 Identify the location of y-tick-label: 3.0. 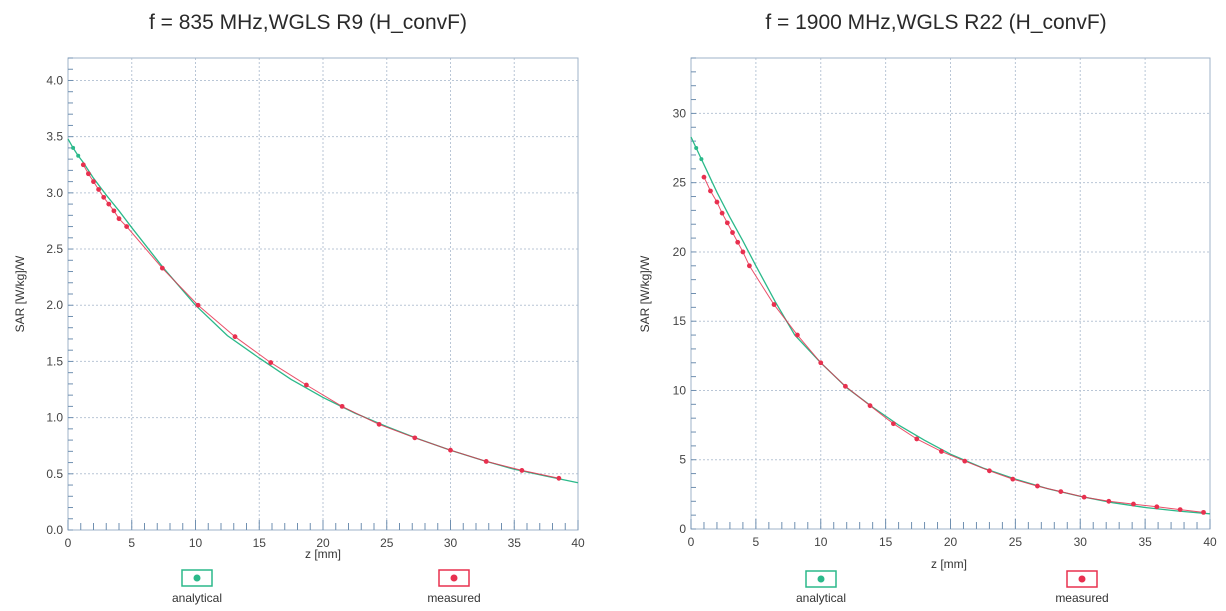
(54, 193).